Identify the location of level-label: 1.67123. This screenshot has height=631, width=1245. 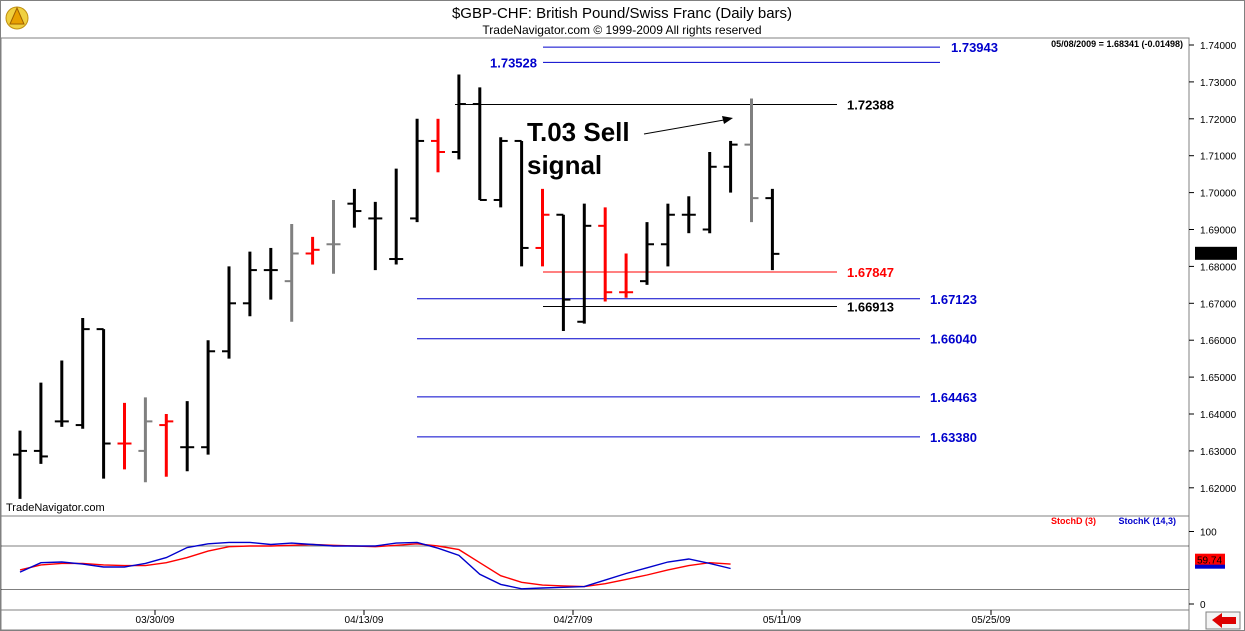
(953, 299).